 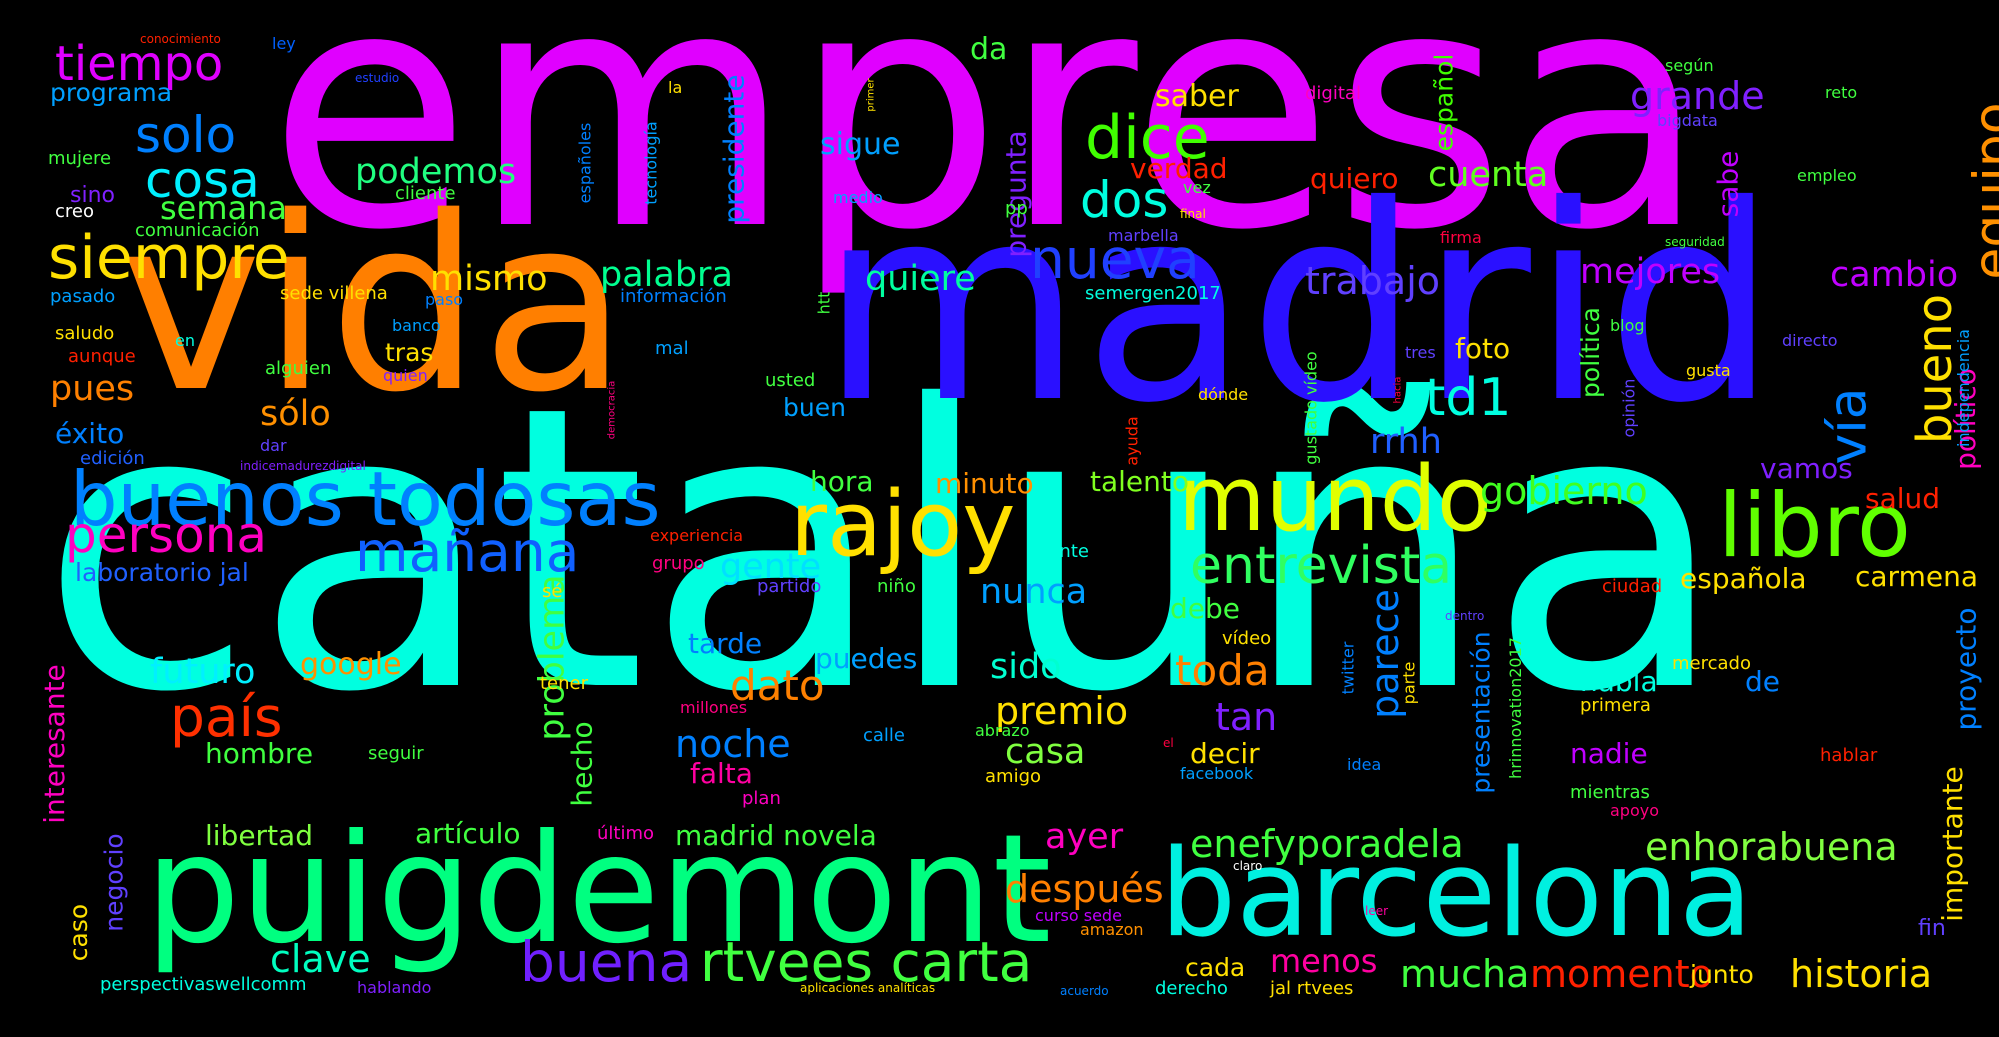 What do you see at coordinates (1013, 776) in the screenshot?
I see `word-amigo: amigo` at bounding box center [1013, 776].